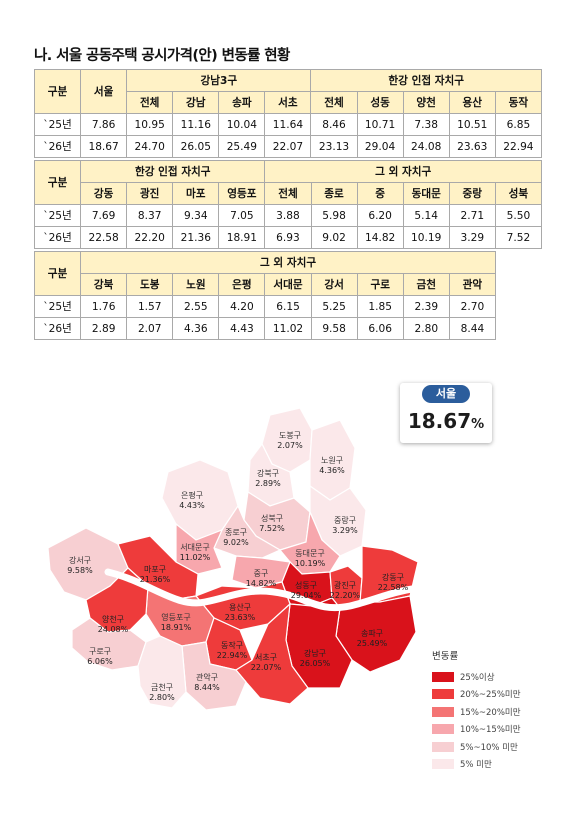  I want to click on column-header: 도봉, so click(150, 284).